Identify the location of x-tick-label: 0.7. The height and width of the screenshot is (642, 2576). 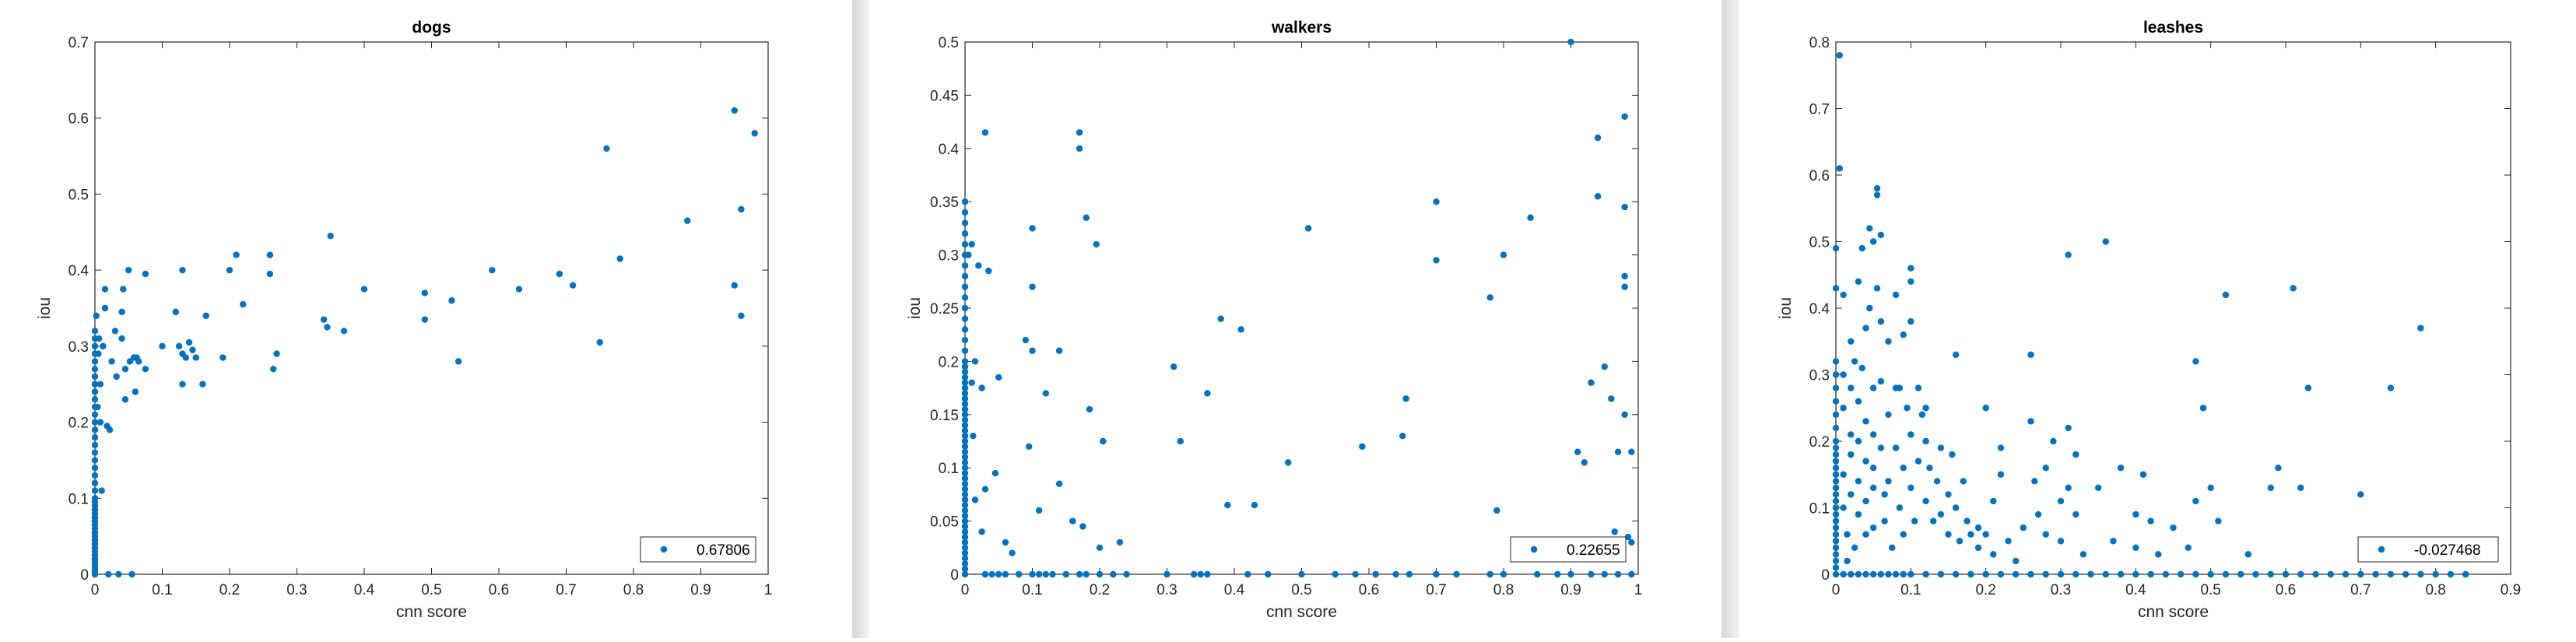
(2361, 590).